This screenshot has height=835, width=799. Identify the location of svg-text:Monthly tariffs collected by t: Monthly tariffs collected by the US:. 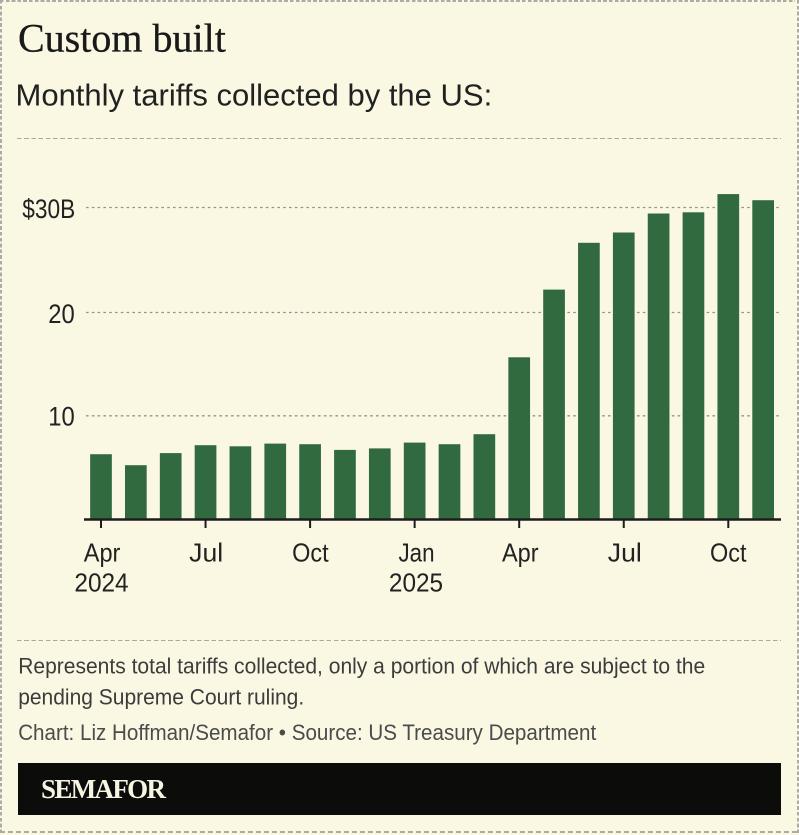
(254, 95).